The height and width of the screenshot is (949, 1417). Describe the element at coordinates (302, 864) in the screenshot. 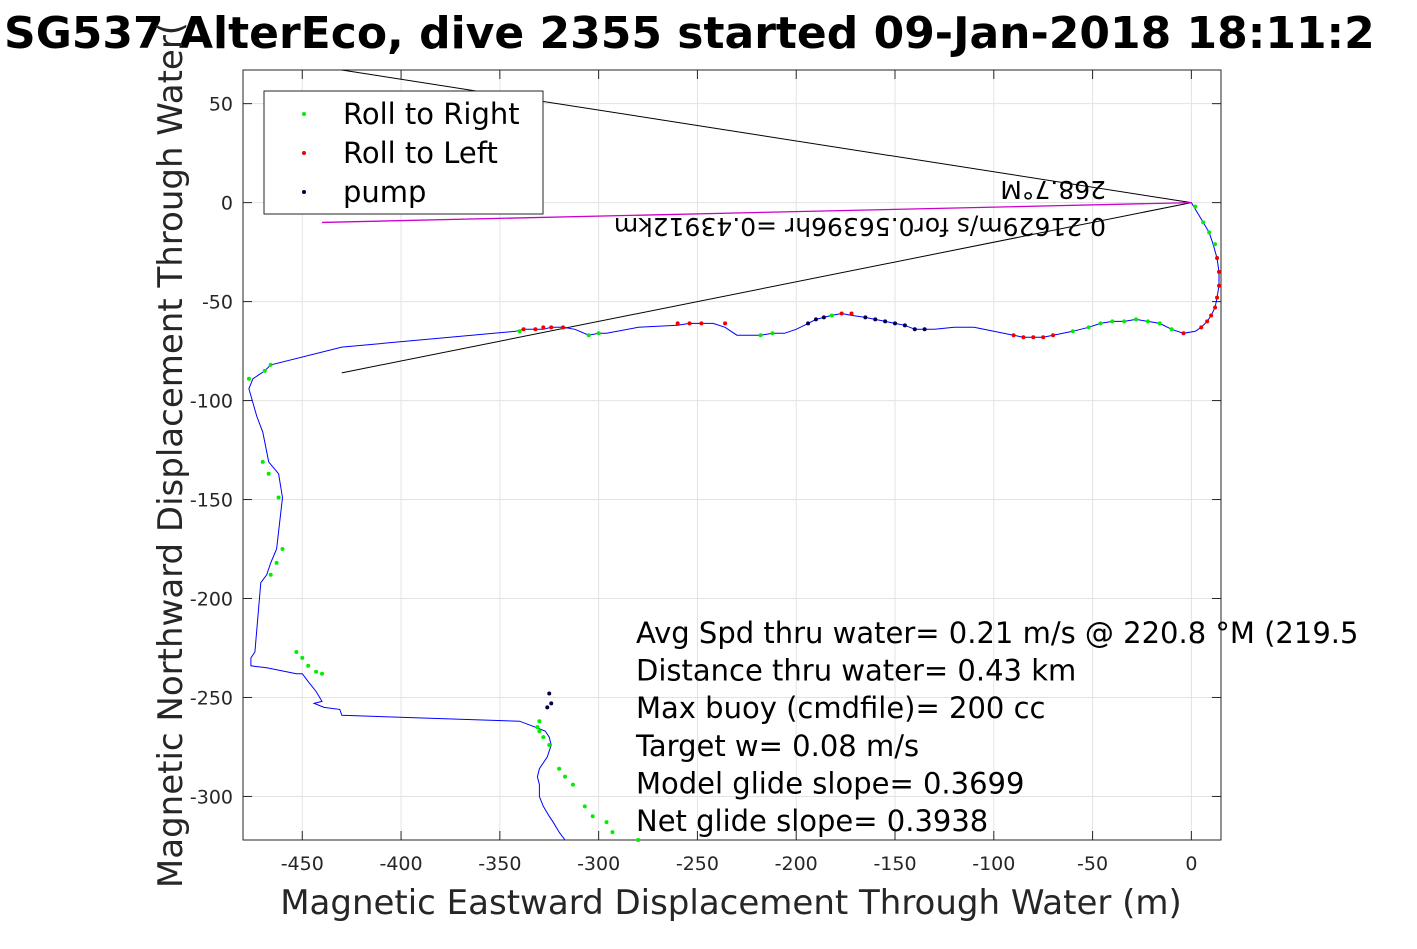

I see `x-tick-label: -450` at that location.